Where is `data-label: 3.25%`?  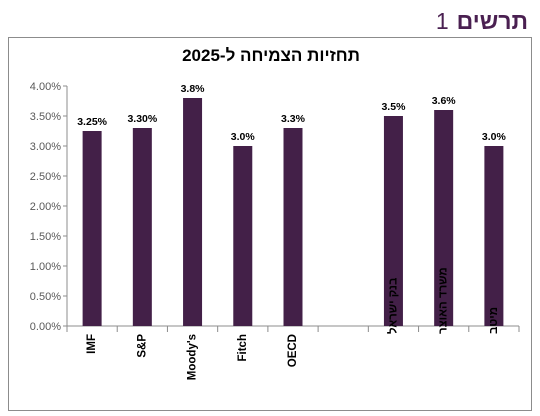
data-label: 3.25% is located at coordinates (92, 122).